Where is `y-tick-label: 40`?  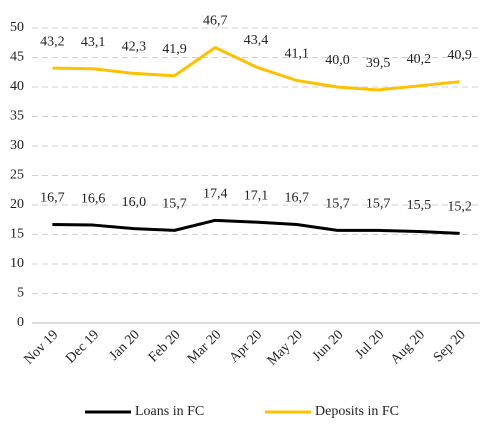
y-tick-label: 40 is located at coordinates (17, 86).